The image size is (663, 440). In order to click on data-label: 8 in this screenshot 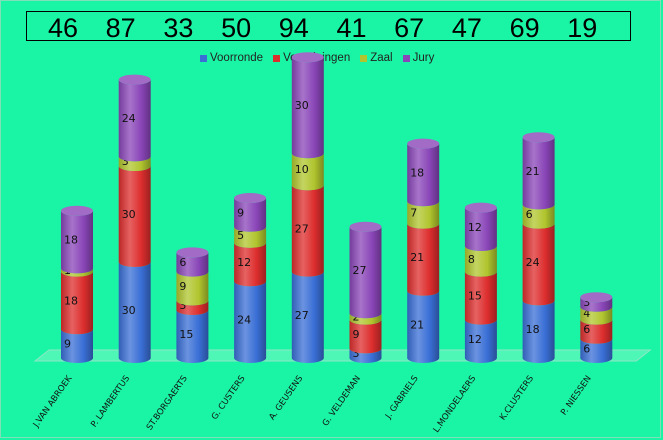, I will do `click(471, 259)`.